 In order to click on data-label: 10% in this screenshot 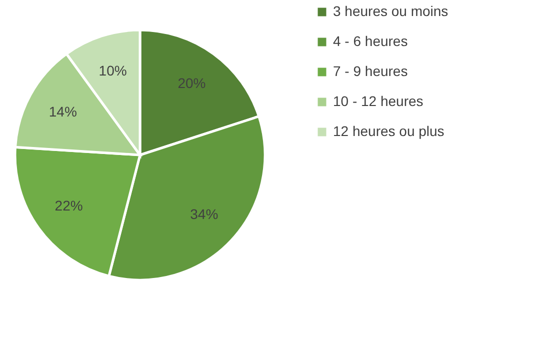, I will do `click(112, 70)`.